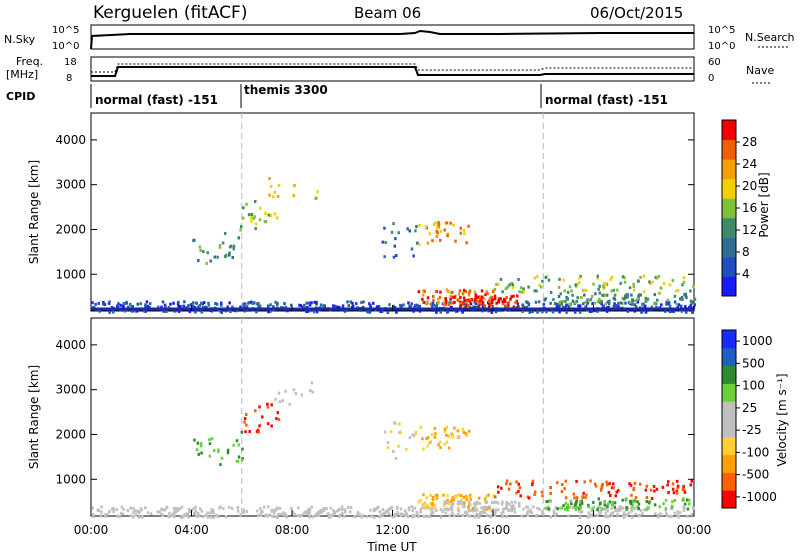  Describe the element at coordinates (20, 96) in the screenshot. I see `cpid-label: CPID` at that location.